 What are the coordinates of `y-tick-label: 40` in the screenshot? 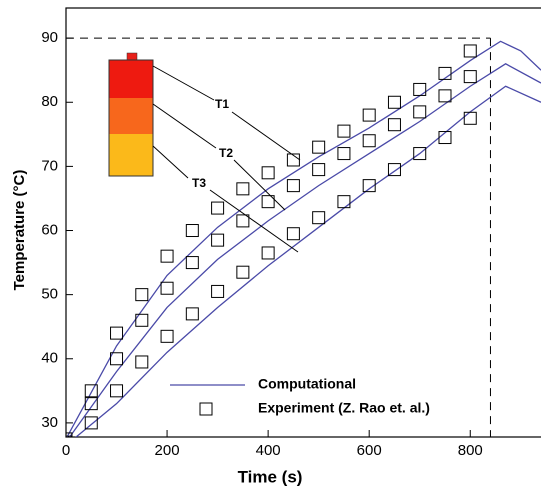 It's located at (49, 358).